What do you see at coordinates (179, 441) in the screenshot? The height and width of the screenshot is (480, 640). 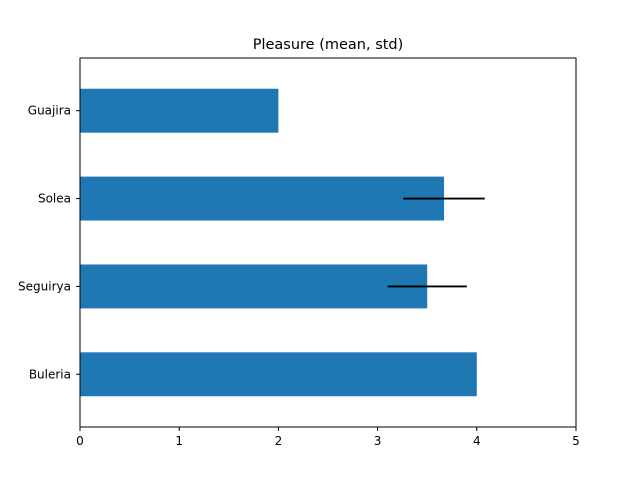 I see `x-tick-label-1: 1` at bounding box center [179, 441].